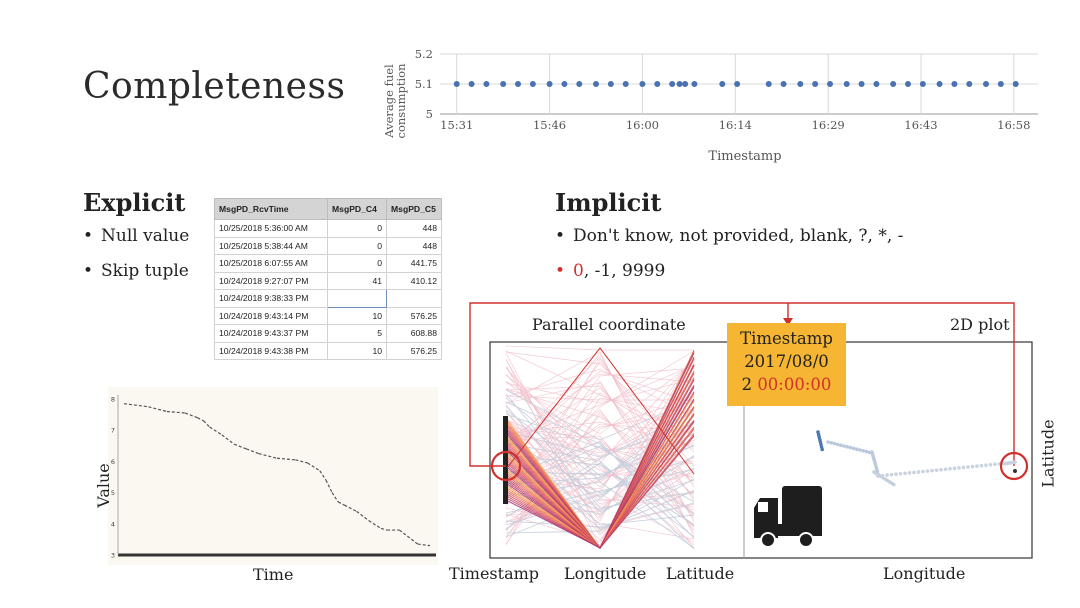 This screenshot has height=608, width=1080. I want to click on implicit-bullet-2: • 0, -1, 9999, so click(610, 271).